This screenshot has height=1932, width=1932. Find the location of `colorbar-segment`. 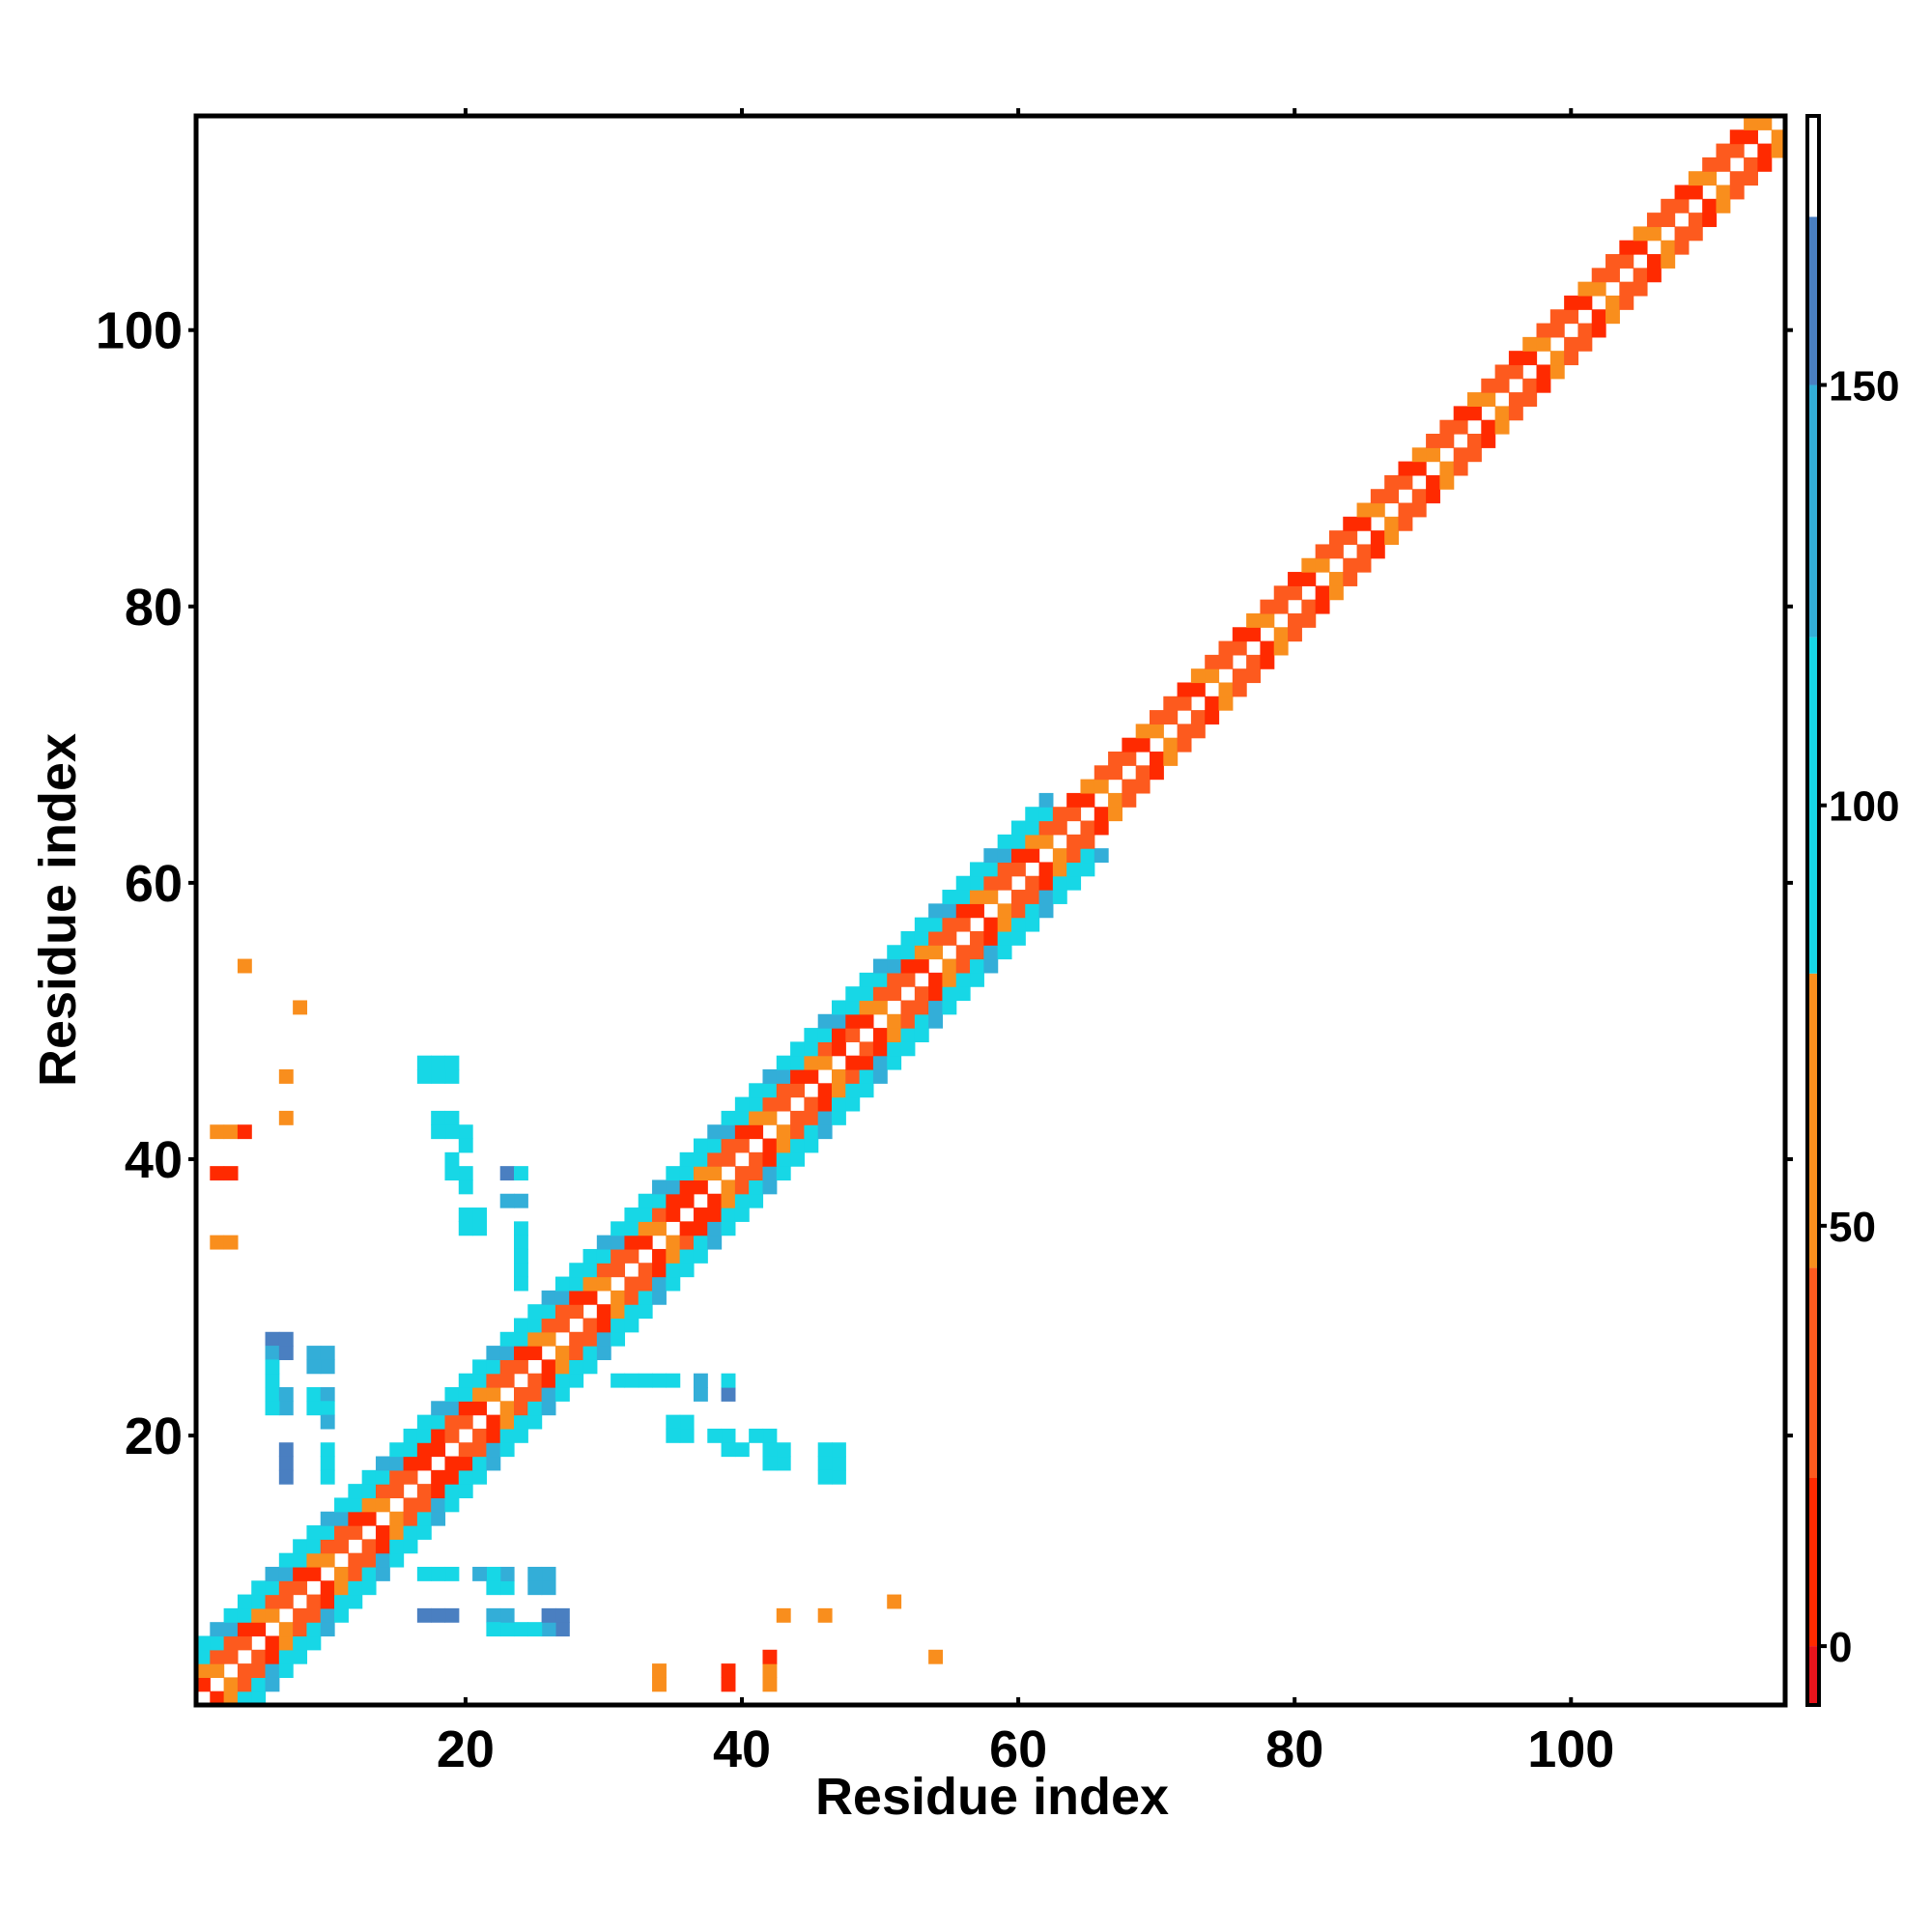

colorbar-segment is located at coordinates (1813, 1562).